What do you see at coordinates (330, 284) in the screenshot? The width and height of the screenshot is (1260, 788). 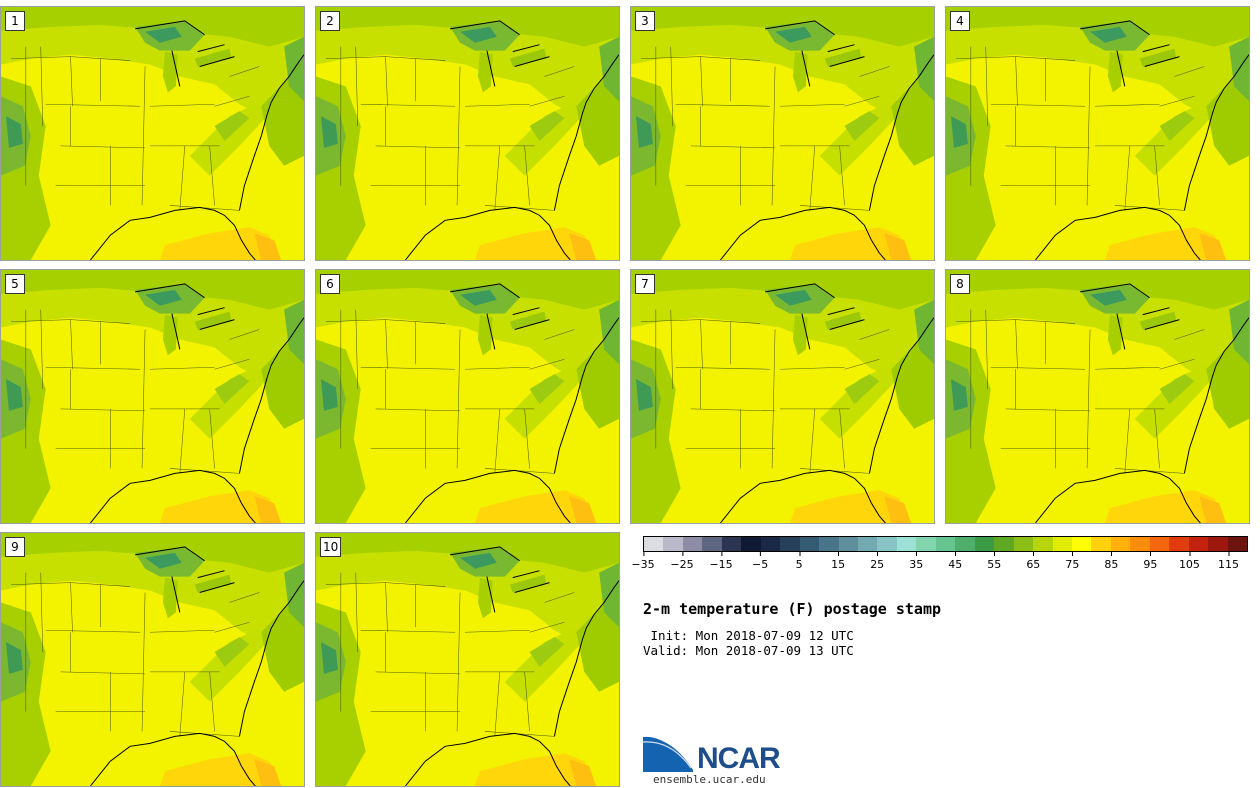 I see `member-label: 6` at bounding box center [330, 284].